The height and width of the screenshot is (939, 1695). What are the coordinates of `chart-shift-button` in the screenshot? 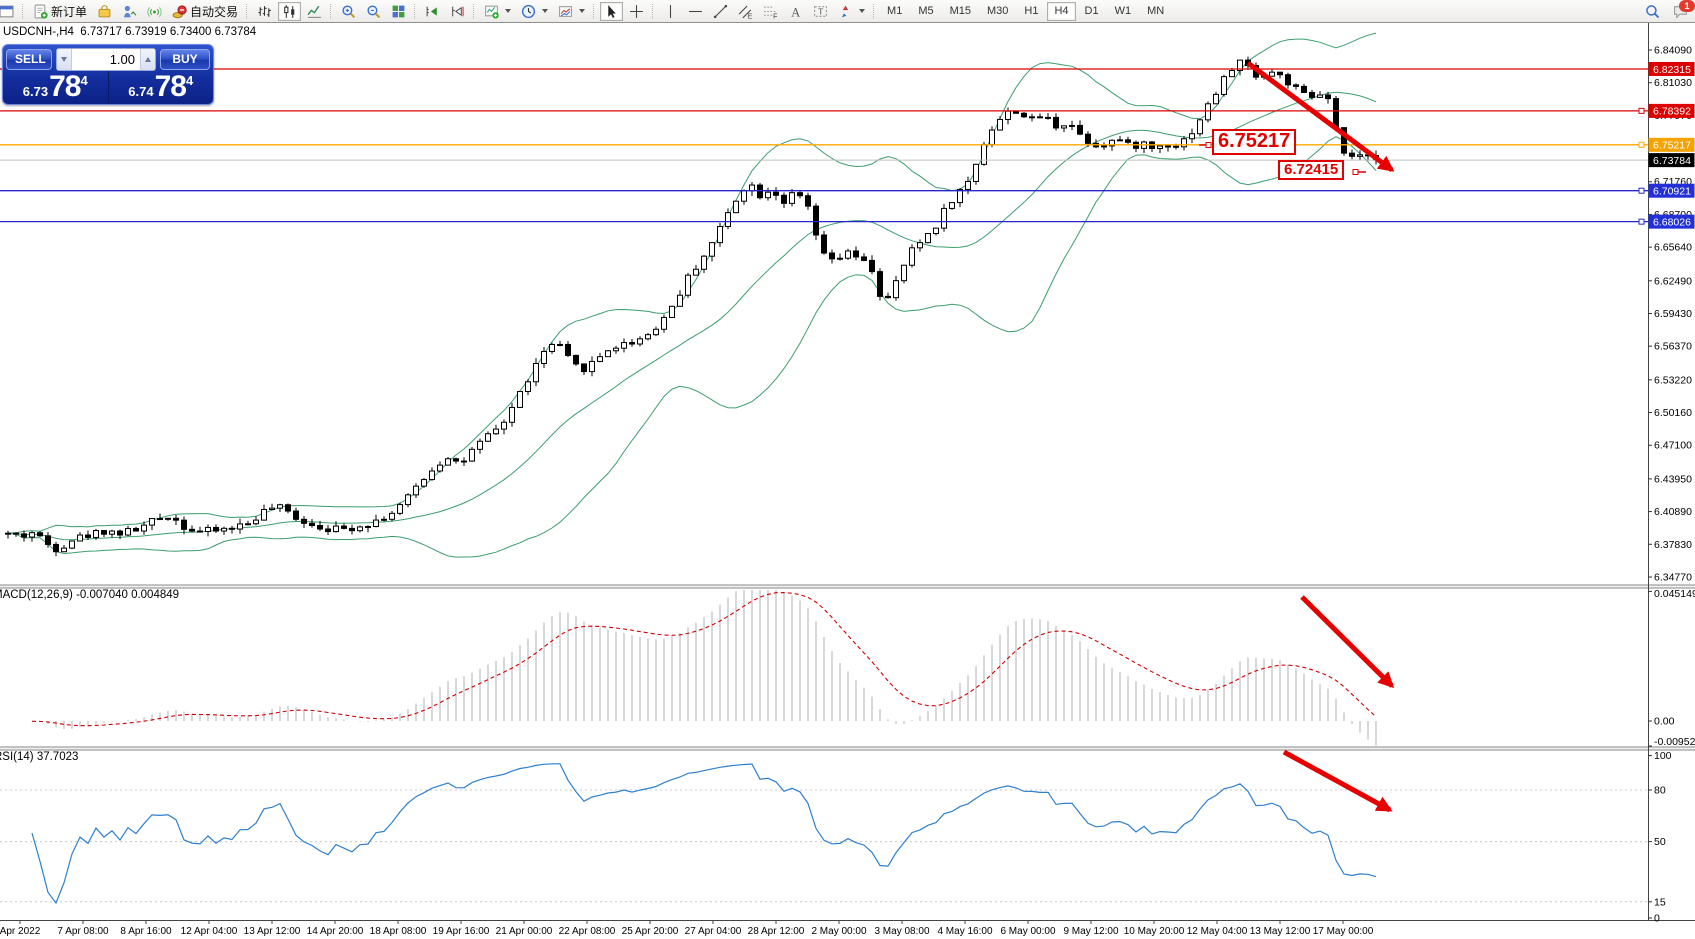 It's located at (457, 11).